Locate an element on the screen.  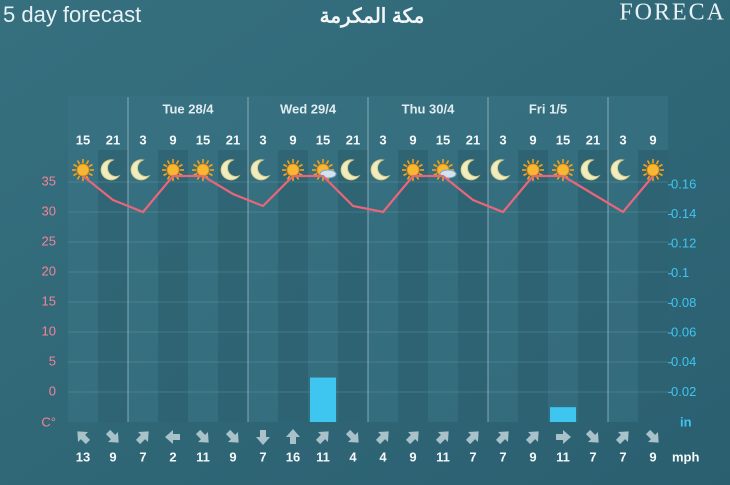
wind-speed: 13 is located at coordinates (83, 456).